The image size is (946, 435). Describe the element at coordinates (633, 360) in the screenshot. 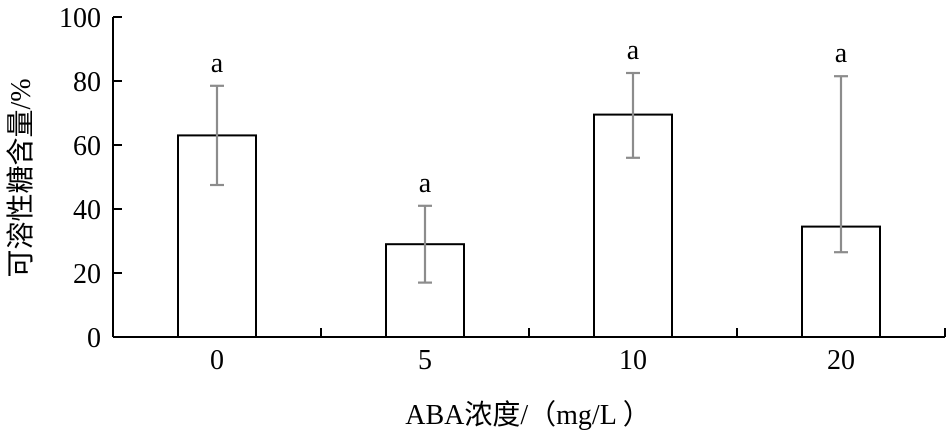

I see `x-tick-label-10: 10` at that location.